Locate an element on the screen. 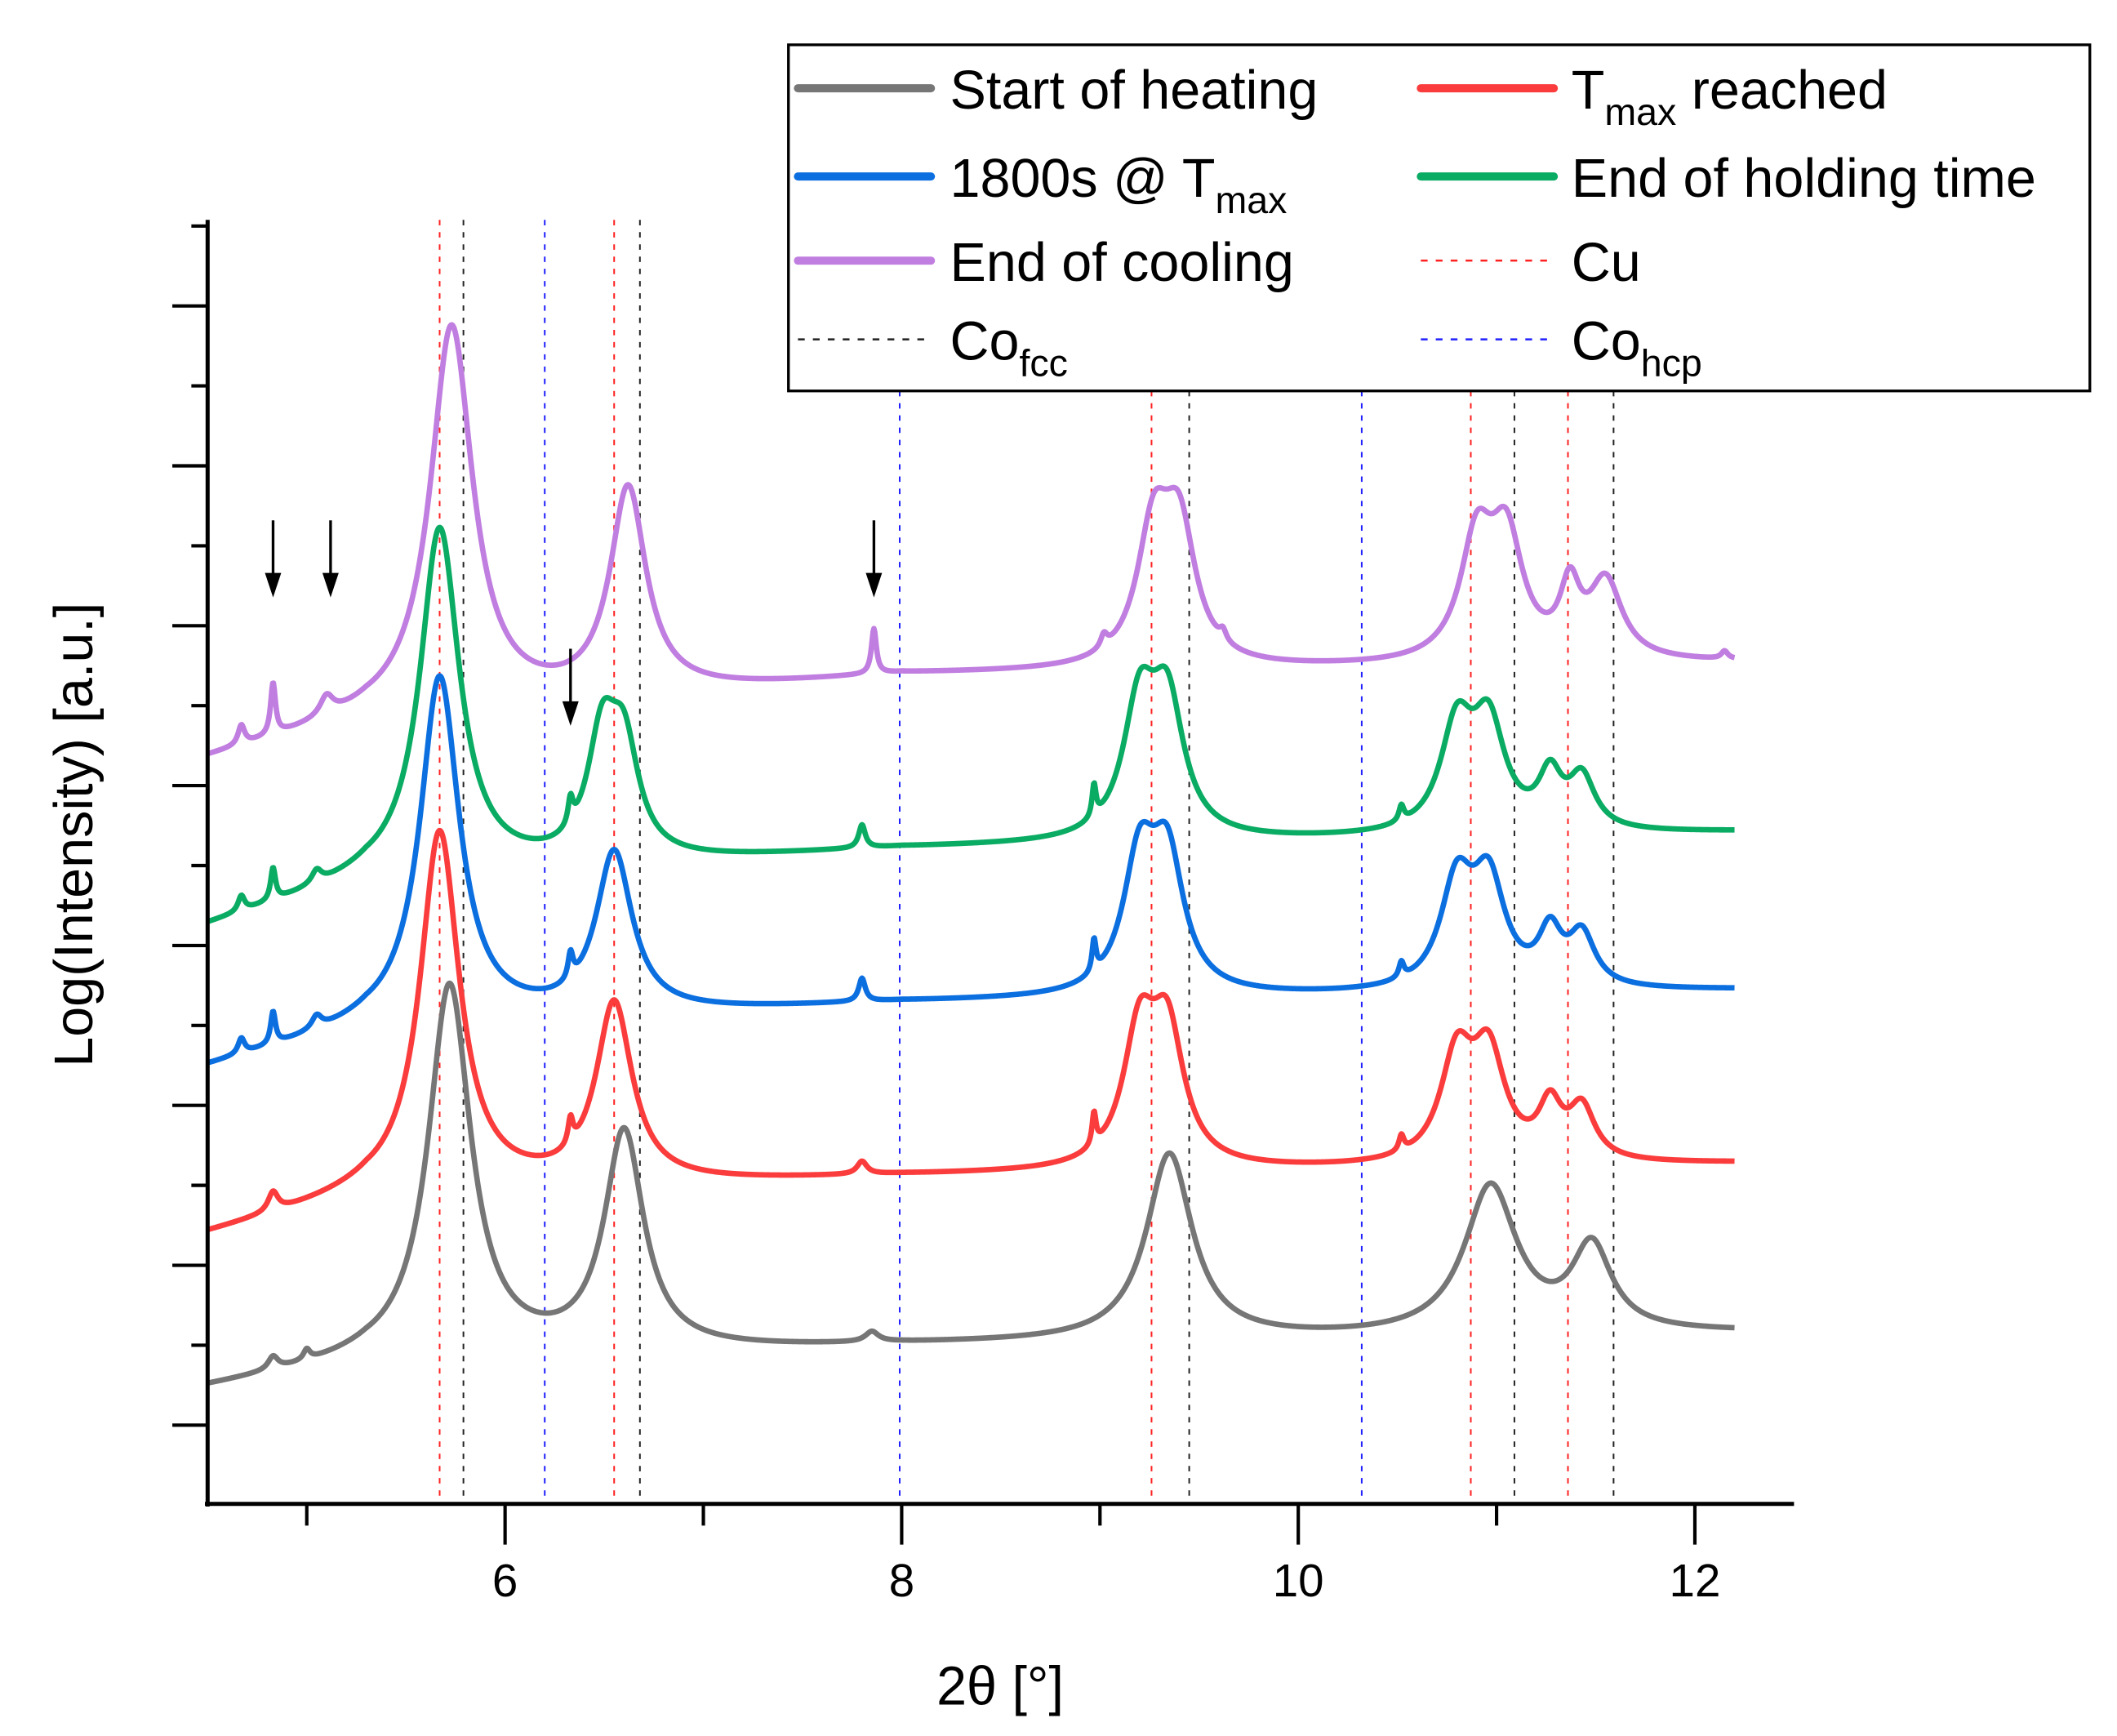  legend-entry-cofcc: Cofcc is located at coordinates (933, 348).